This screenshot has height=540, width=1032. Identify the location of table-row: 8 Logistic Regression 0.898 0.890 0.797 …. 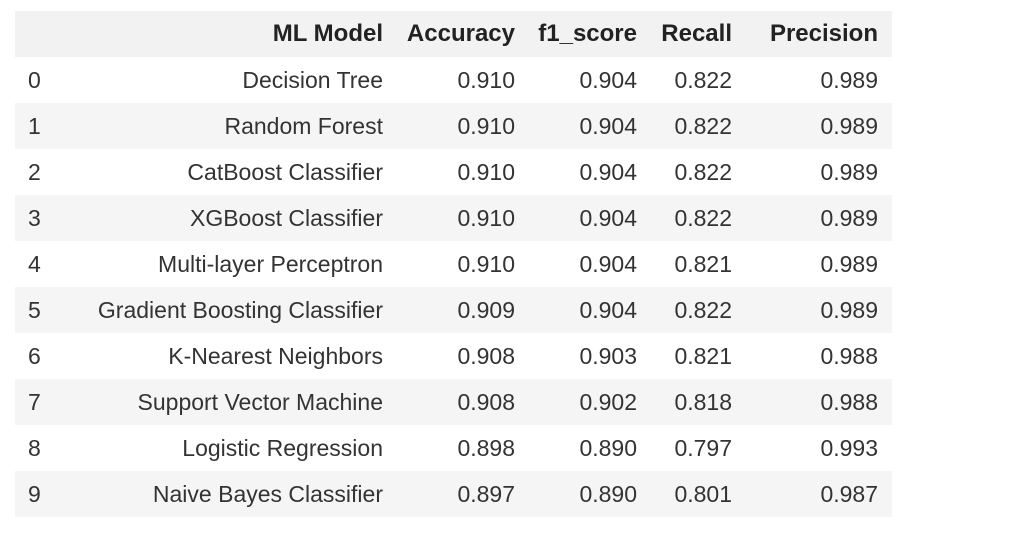
(453, 448).